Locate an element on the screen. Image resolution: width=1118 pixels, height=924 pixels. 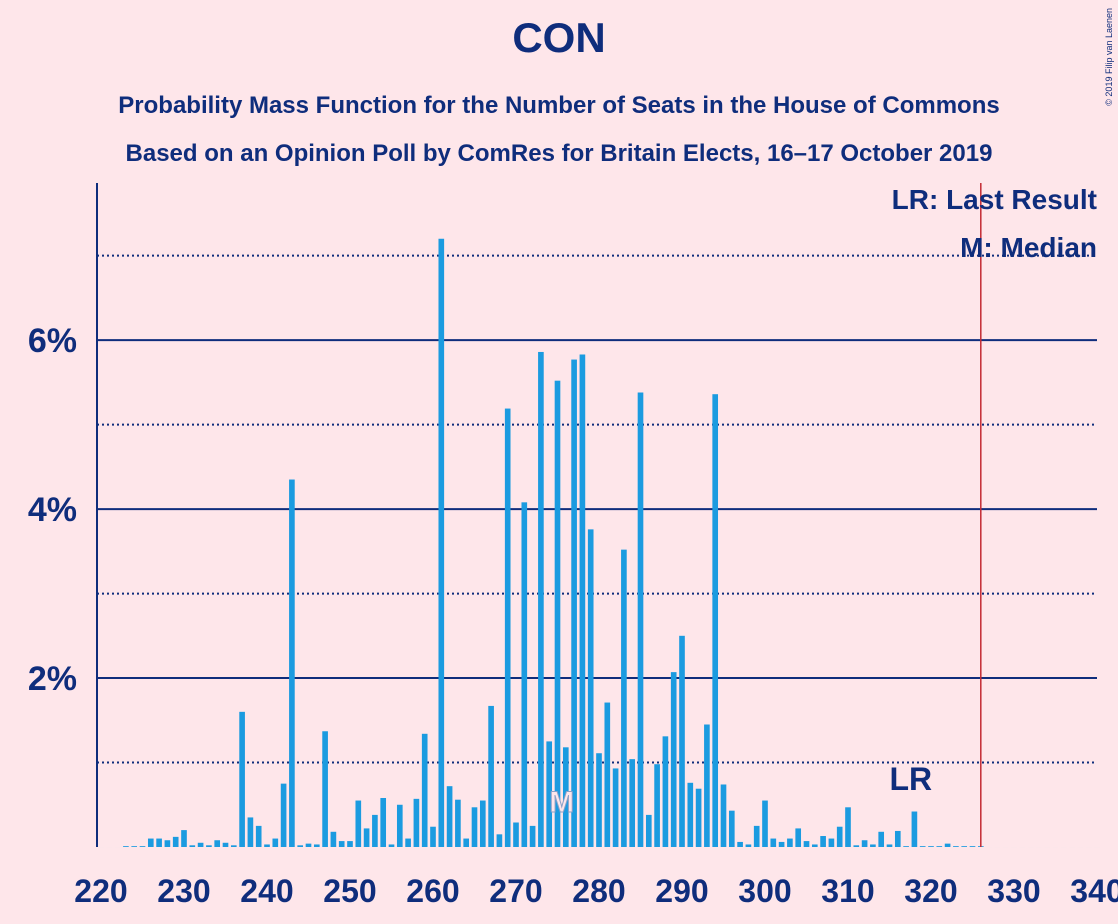
x-tick-label: 250 is located at coordinates (349, 891).